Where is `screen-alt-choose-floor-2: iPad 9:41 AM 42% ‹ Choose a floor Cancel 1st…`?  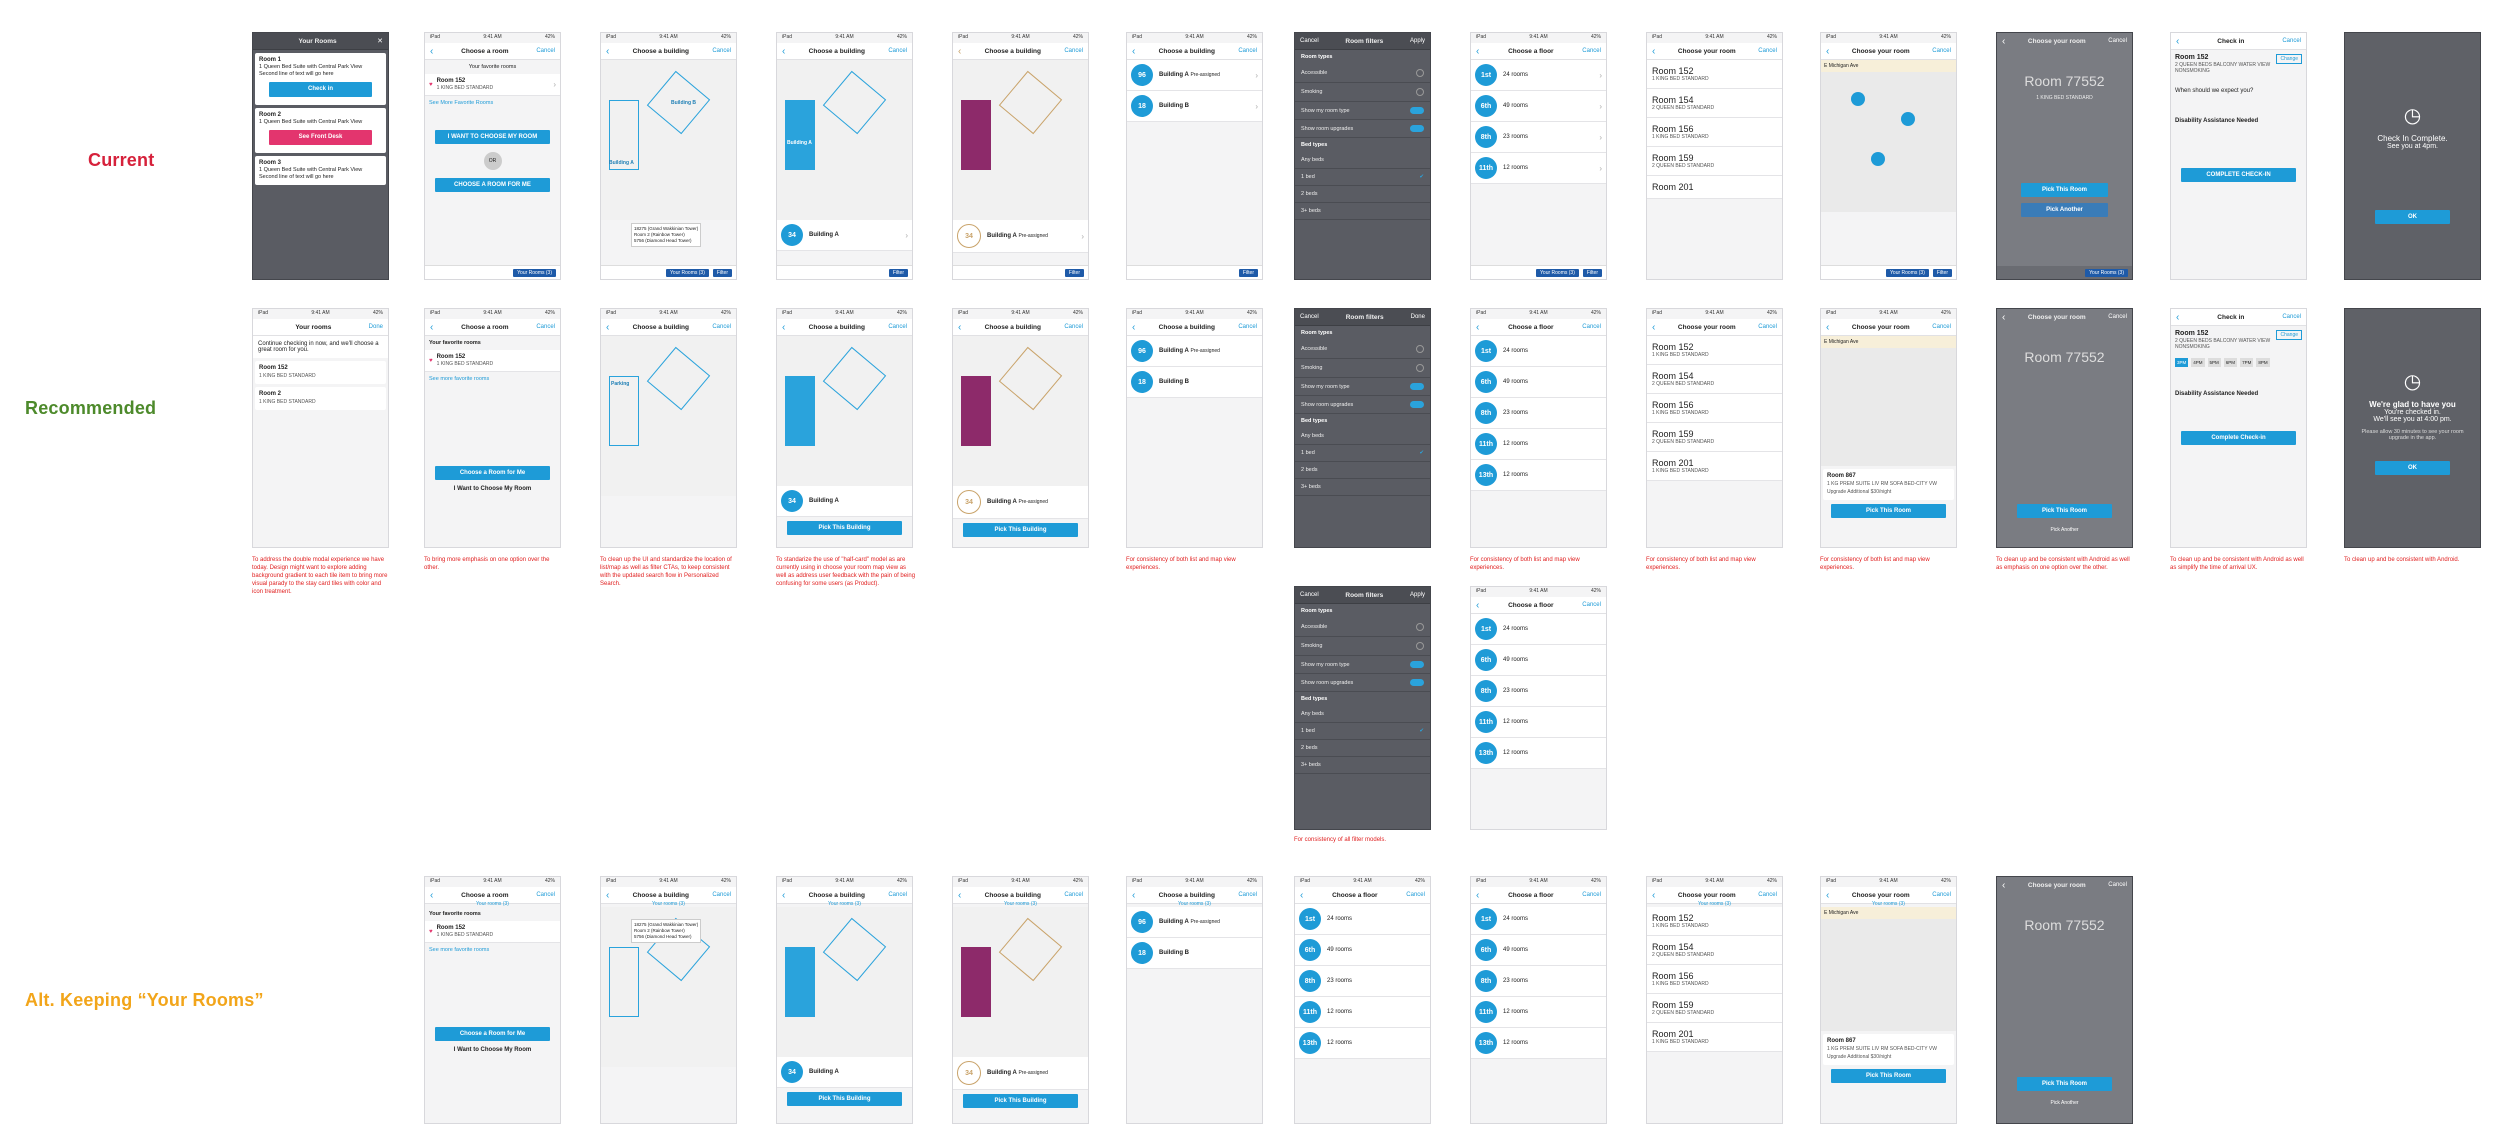 screen-alt-choose-floor-2: iPad 9:41 AM 42% ‹ Choose a floor Cancel 1st… is located at coordinates (1538, 1000).